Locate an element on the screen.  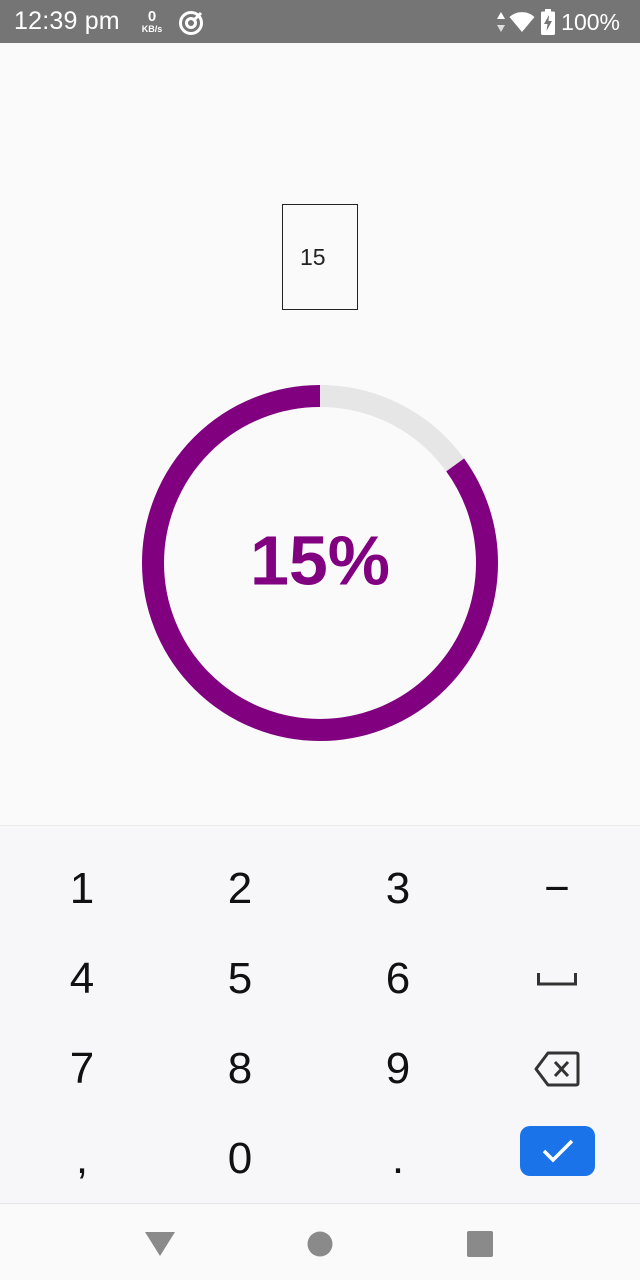
network-speed: 0 KB/s is located at coordinates (152, 21).